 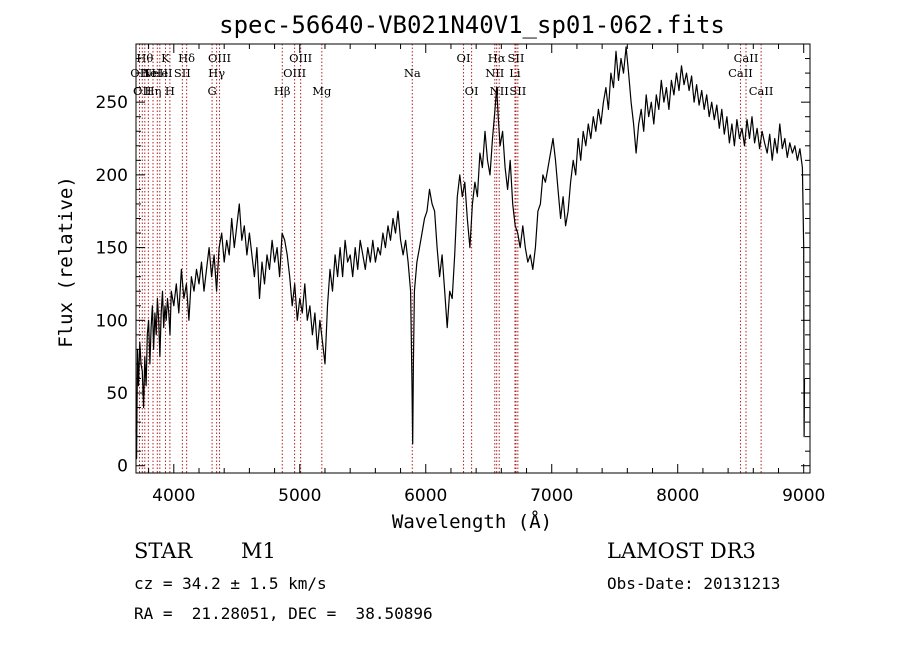 What do you see at coordinates (112, 249) in the screenshot?
I see `y-tick-label: 150` at bounding box center [112, 249].